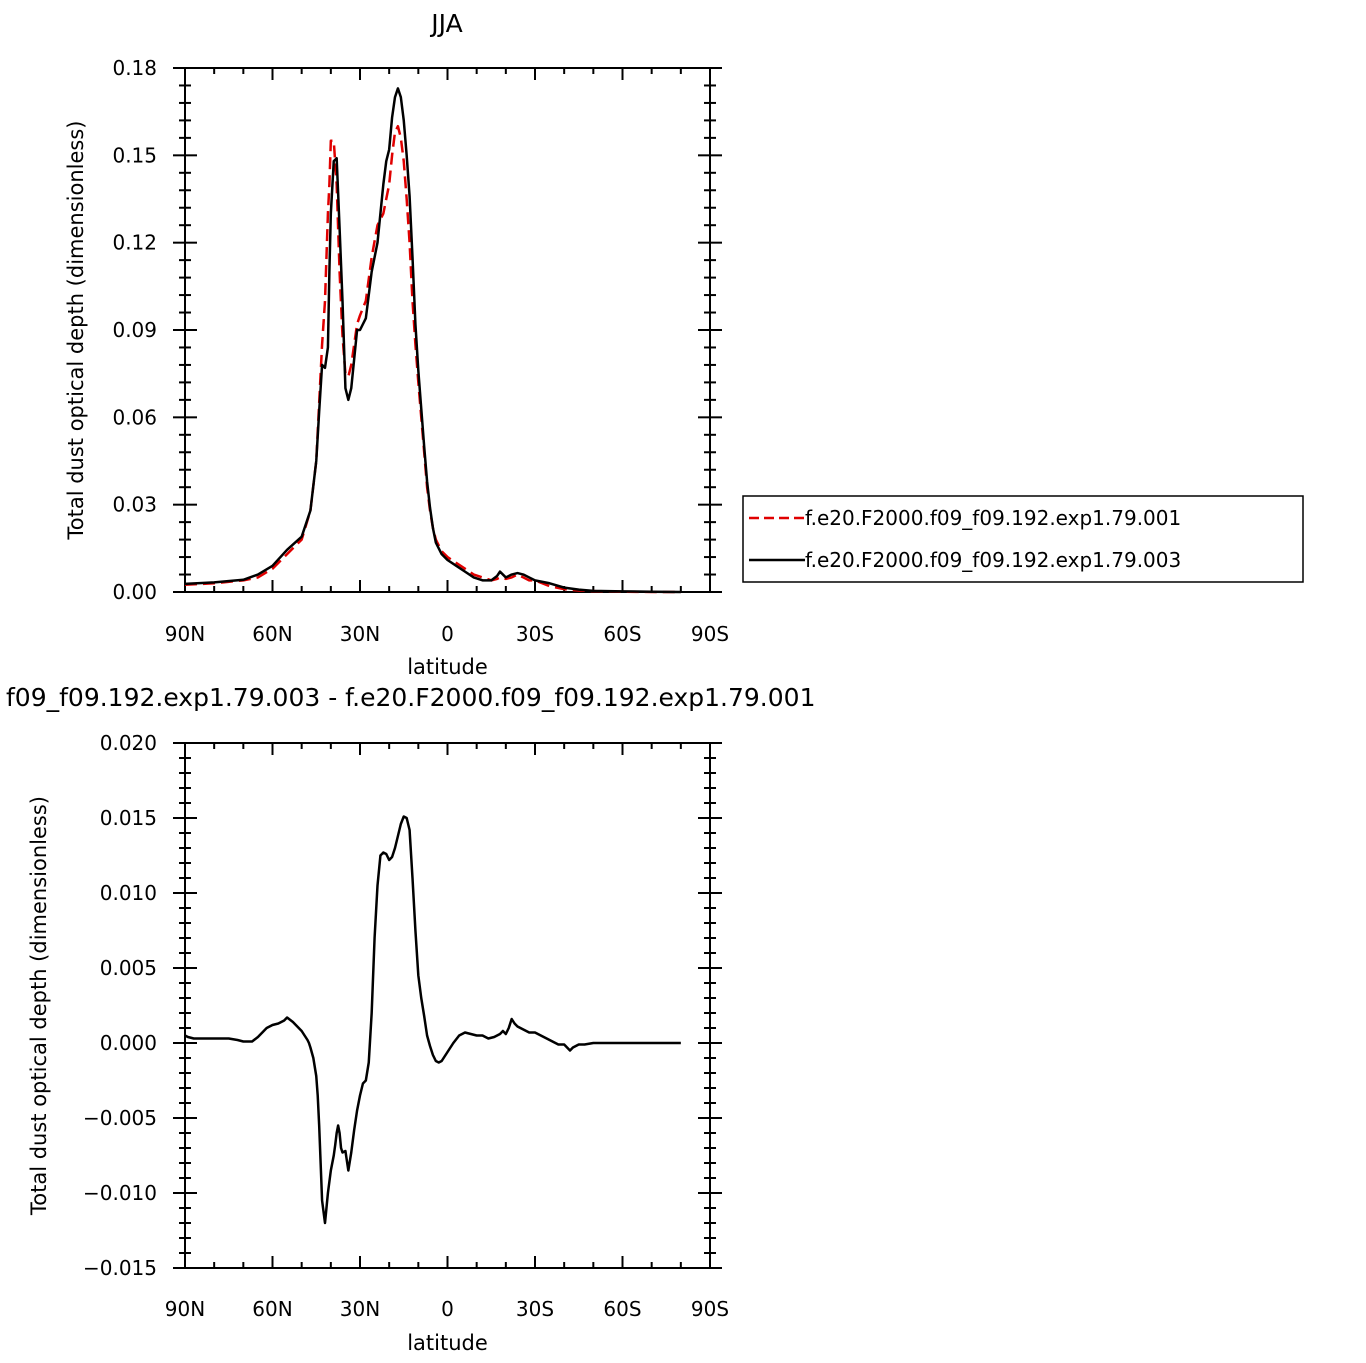 The width and height of the screenshot is (1366, 1363). What do you see at coordinates (993, 560) in the screenshot?
I see `legend-label-2: f.e20.F2000.f09_f09.192.exp1.79.003` at bounding box center [993, 560].